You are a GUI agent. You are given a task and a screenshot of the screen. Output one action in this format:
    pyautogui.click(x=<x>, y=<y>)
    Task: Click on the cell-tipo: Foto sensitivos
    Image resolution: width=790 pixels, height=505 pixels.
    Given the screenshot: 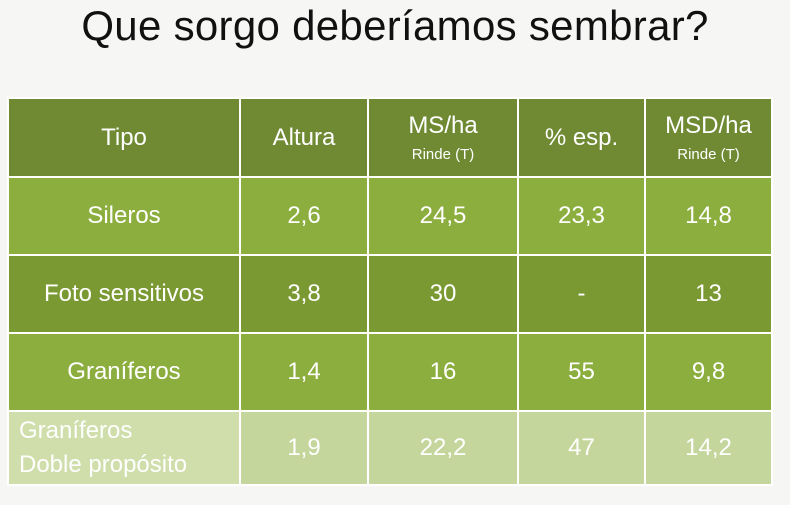 What is the action you would take?
    pyautogui.click(x=124, y=294)
    